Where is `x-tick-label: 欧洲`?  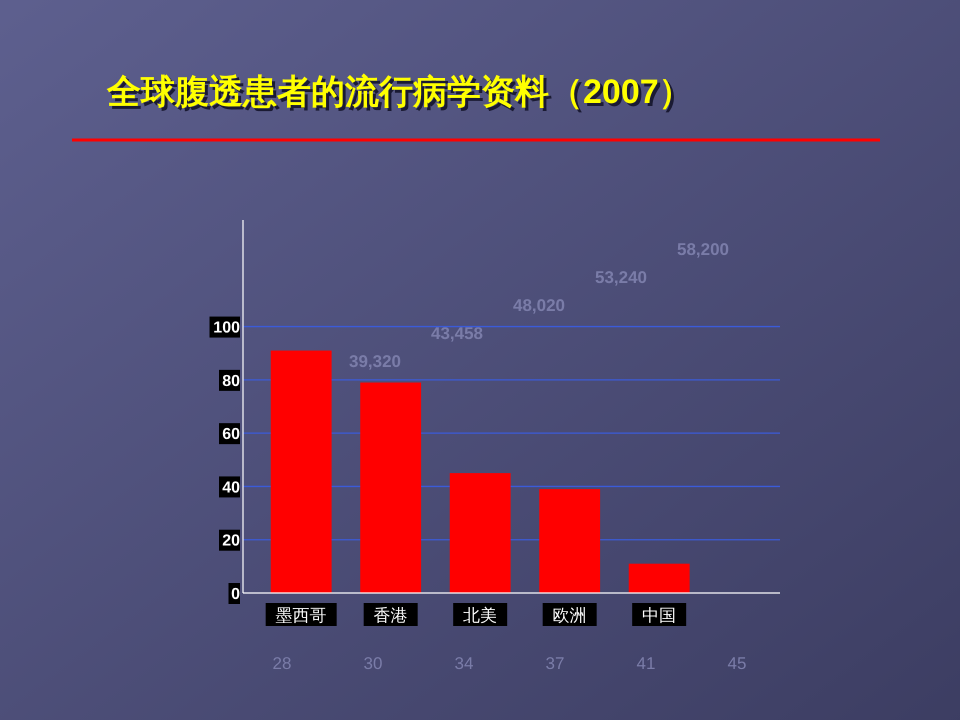
x-tick-label: 欧洲 is located at coordinates (569, 615).